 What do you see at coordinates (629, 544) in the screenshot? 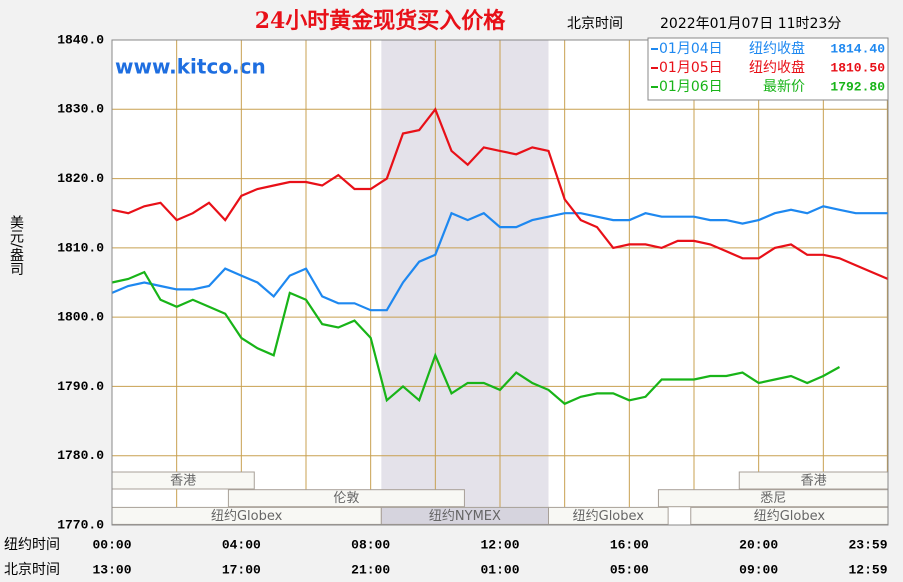
I see `x-tick-label: 16:00` at bounding box center [629, 544].